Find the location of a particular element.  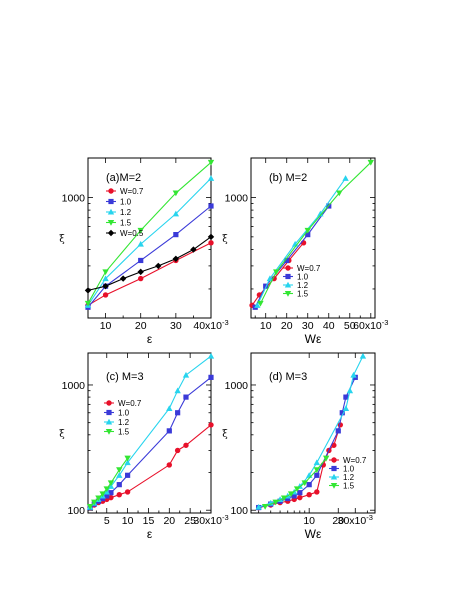

x-tick-label: 5 is located at coordinates (107, 521).